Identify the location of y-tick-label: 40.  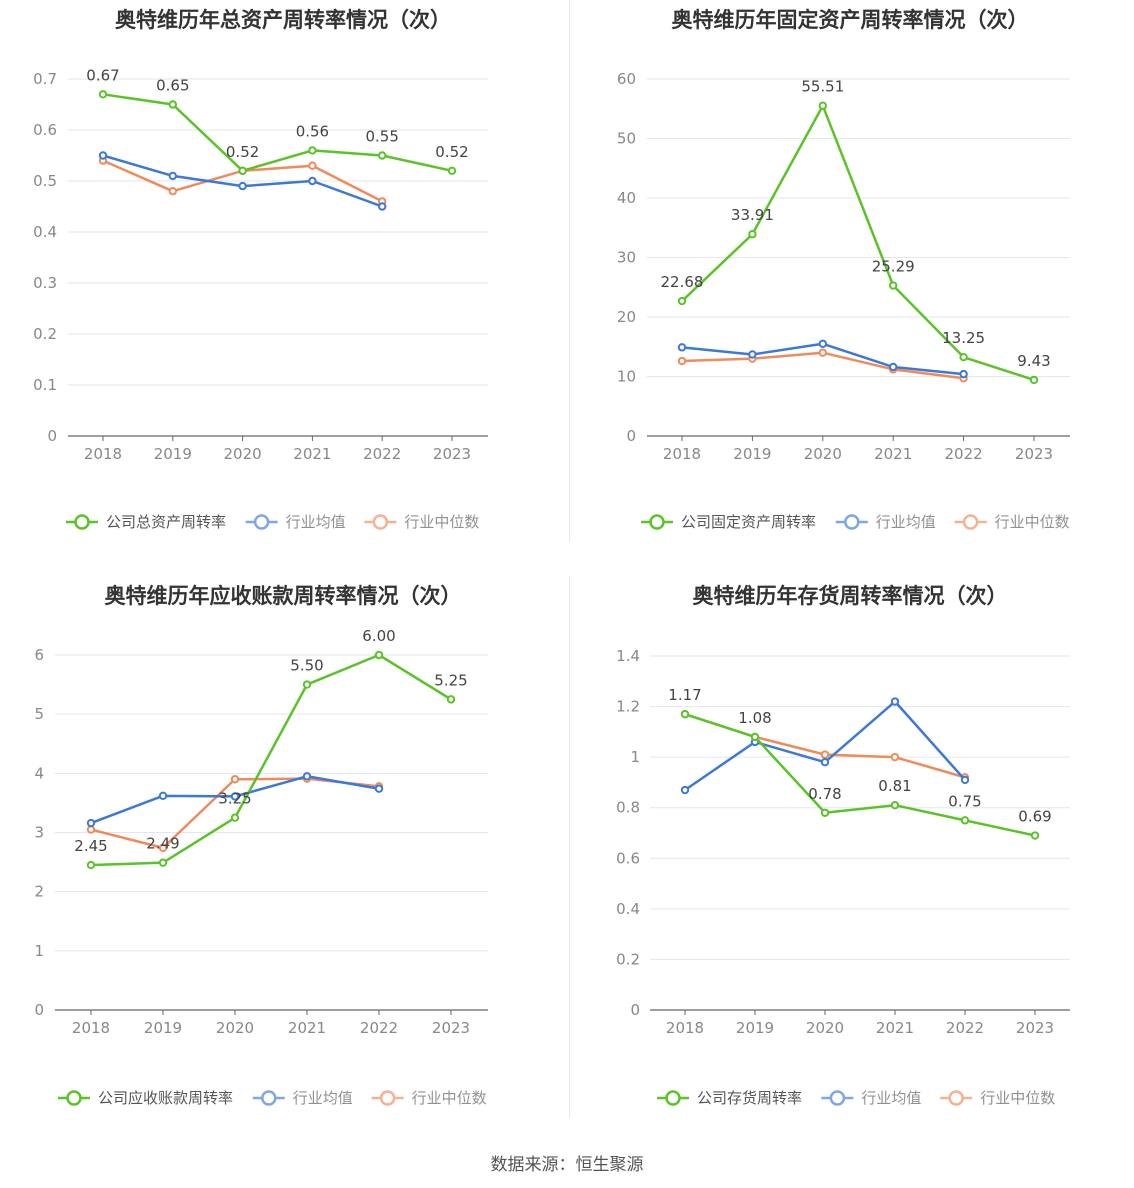
(626, 198).